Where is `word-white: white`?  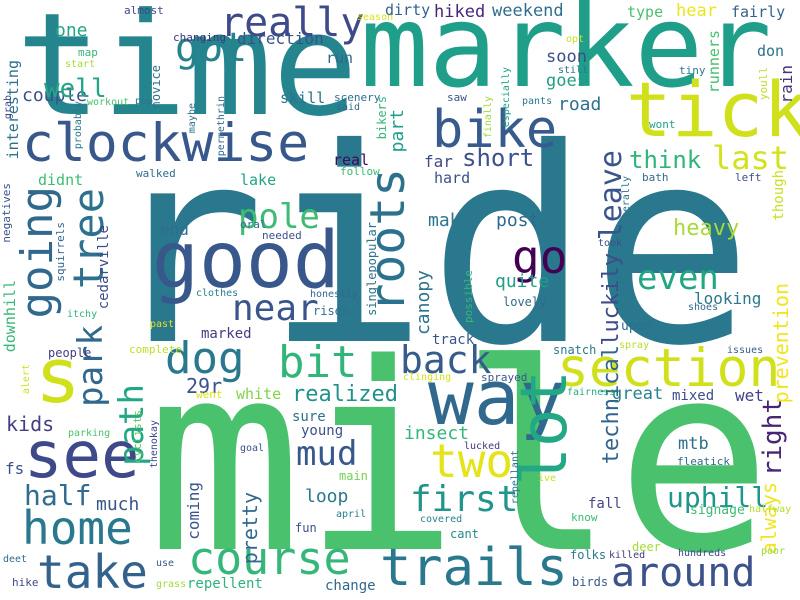
word-white: white is located at coordinates (259, 394).